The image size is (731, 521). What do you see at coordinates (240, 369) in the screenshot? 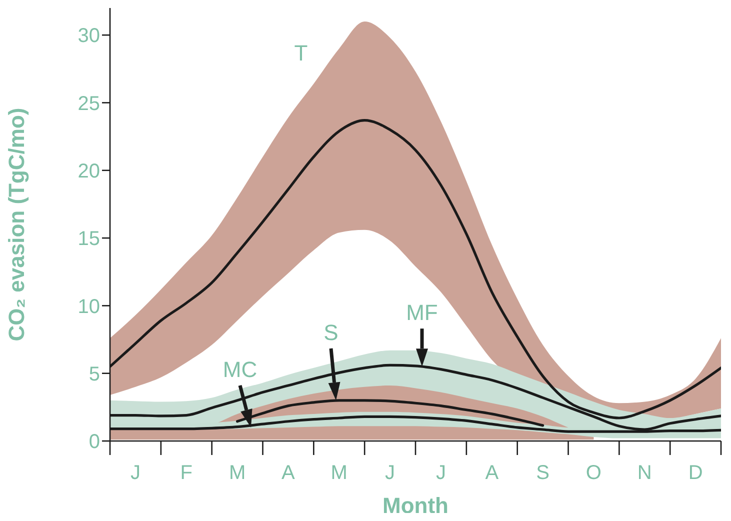
I see `annotation: MC` at bounding box center [240, 369].